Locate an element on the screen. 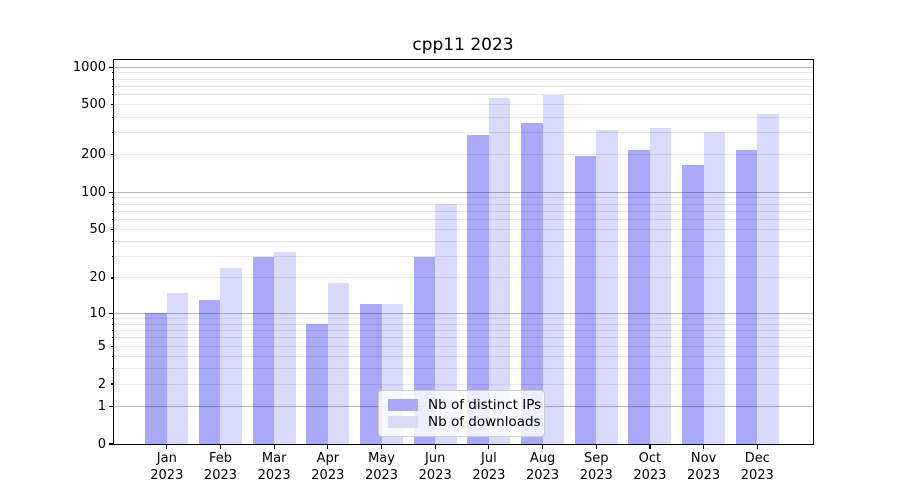  x-tick-label: Jan 2023 is located at coordinates (167, 467).